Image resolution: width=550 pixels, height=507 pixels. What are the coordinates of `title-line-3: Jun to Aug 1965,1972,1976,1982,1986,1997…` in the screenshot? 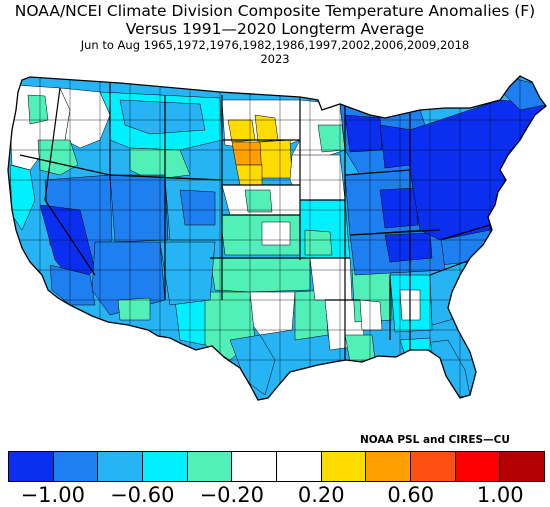 It's located at (275, 45).